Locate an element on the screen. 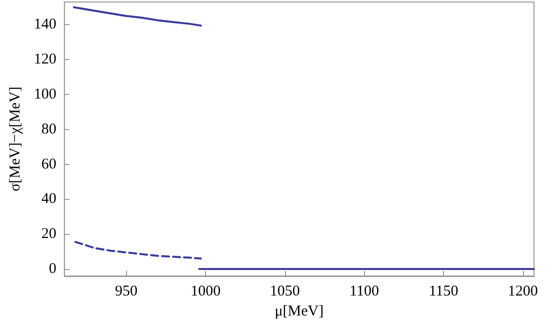  y-tick-label: 40 is located at coordinates (48, 199).